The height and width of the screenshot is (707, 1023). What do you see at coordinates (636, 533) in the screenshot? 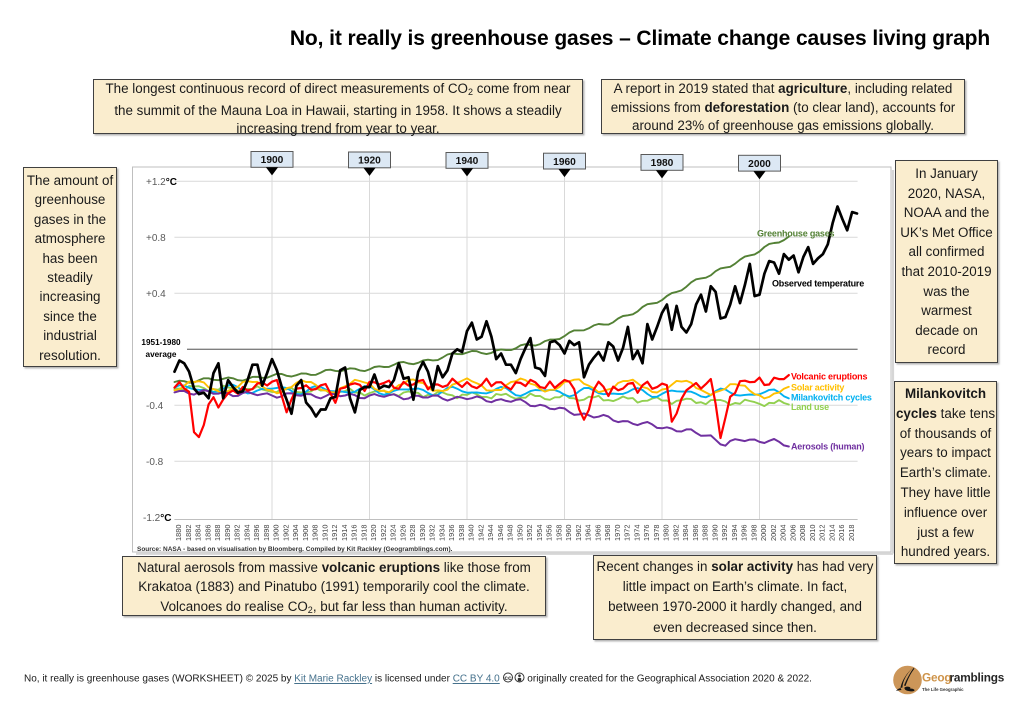
I see `svg-text: 1974` at bounding box center [636, 533].